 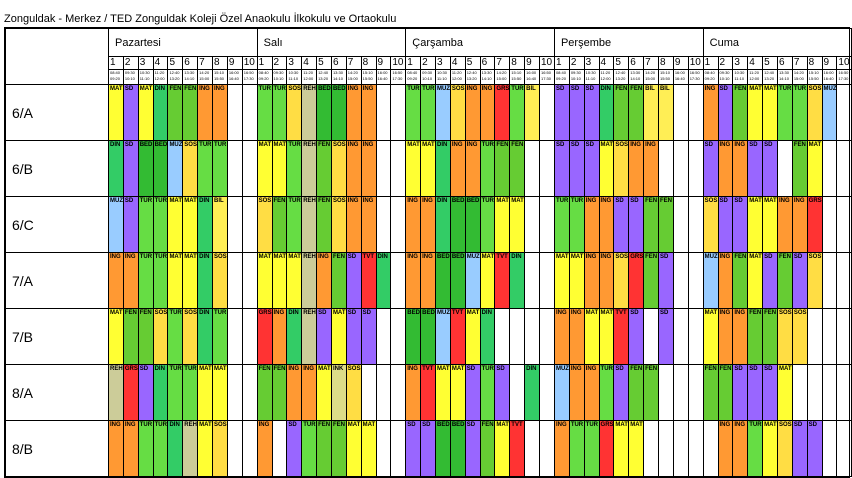 What do you see at coordinates (457, 336) in the screenshot?
I see `lesson-cell: TVT` at bounding box center [457, 336].